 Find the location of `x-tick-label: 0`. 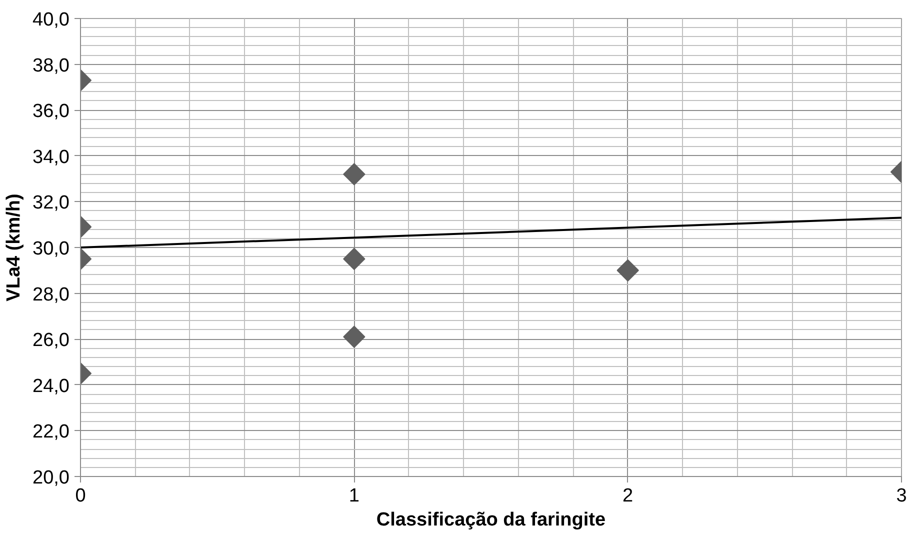

x-tick-label: 0 is located at coordinates (80, 496).